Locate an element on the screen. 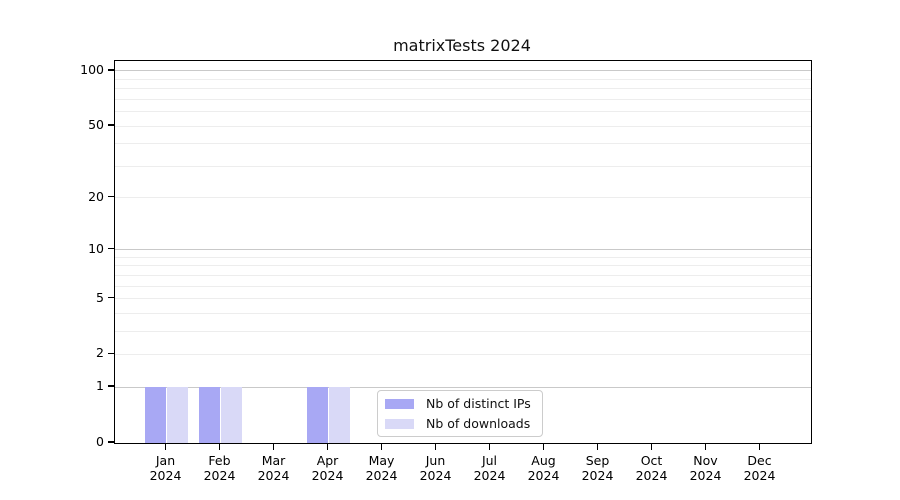 This screenshot has width=900, height=500. x-tick-label: Nov 2024 is located at coordinates (706, 468).